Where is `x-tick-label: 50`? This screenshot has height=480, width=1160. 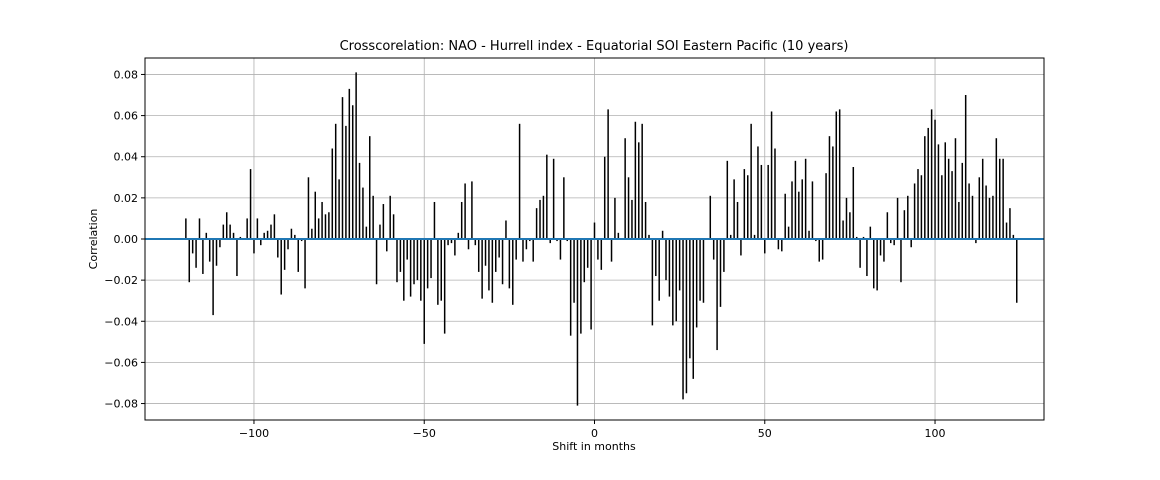
x-tick-label: 50 is located at coordinates (765, 433).